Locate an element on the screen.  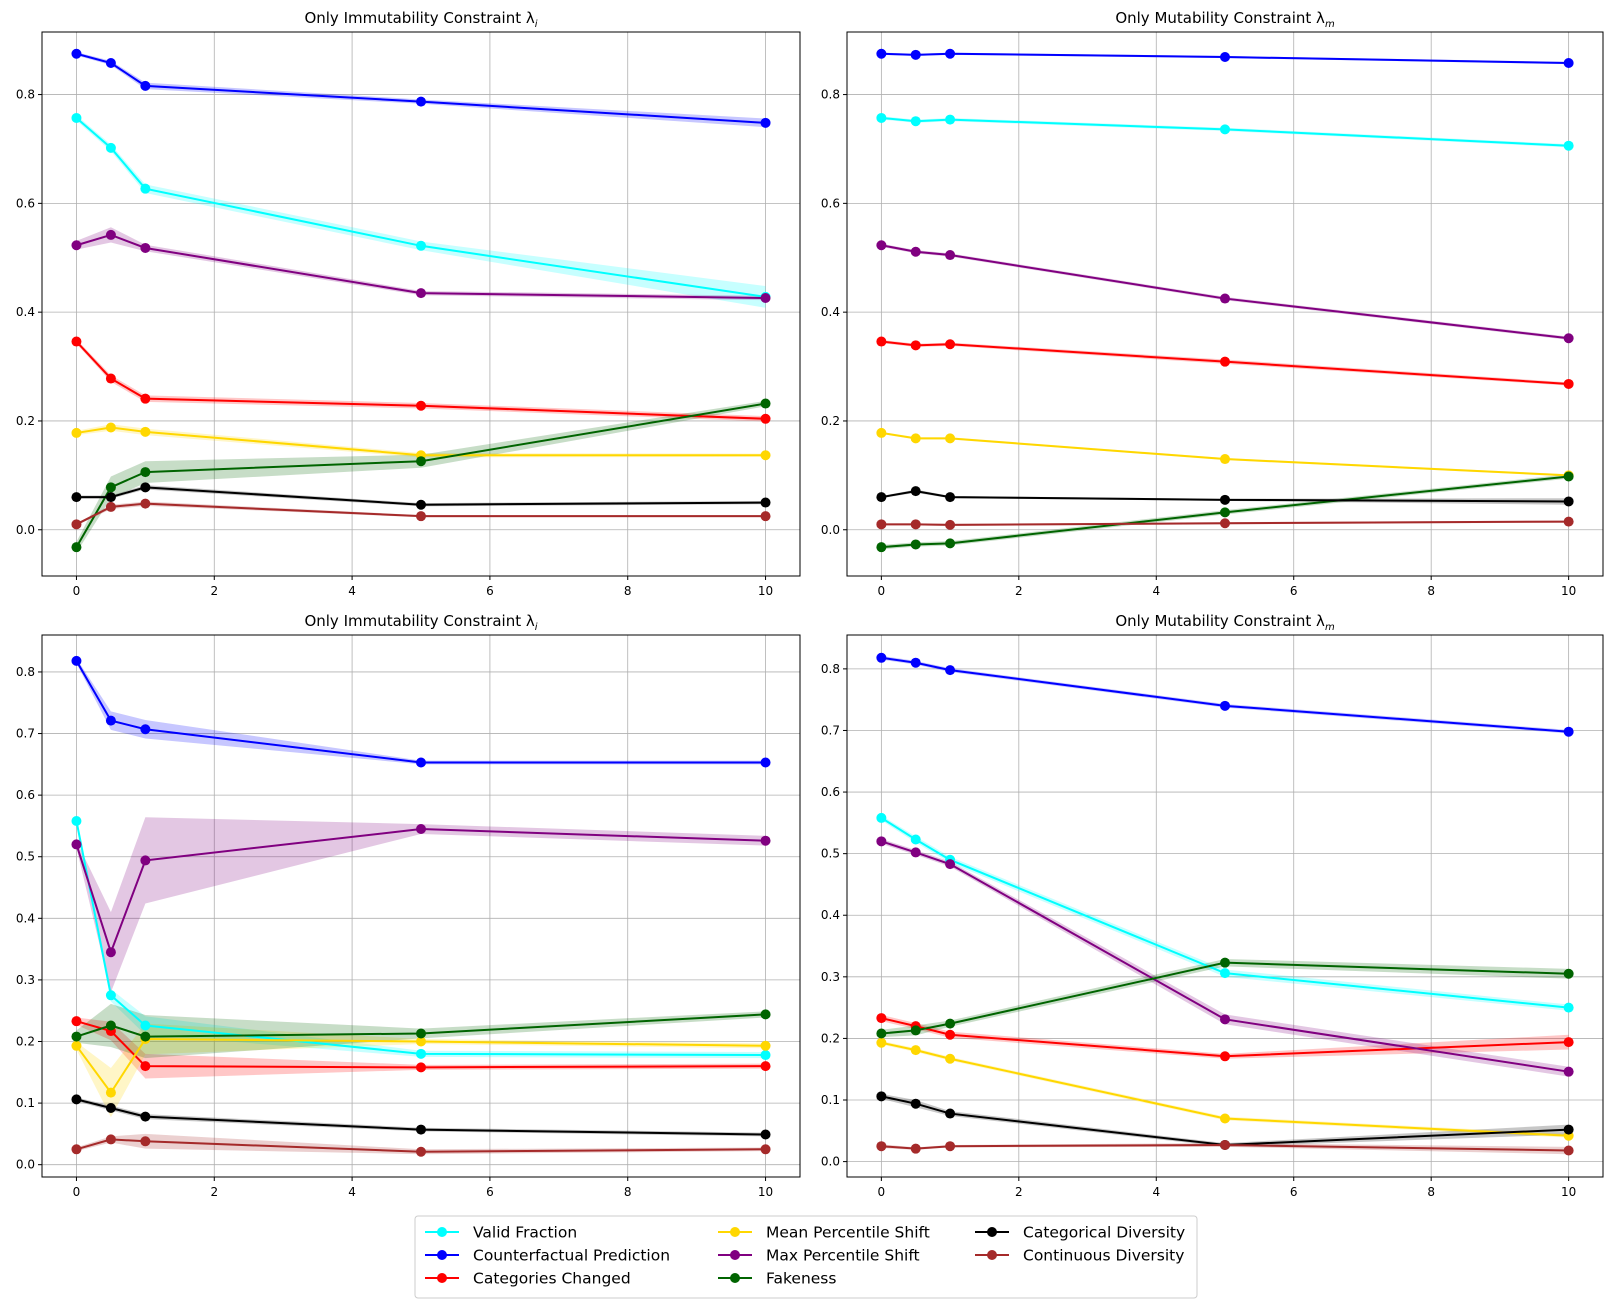
legend-item: Mean Percentile Shift is located at coordinates (824, 1233).